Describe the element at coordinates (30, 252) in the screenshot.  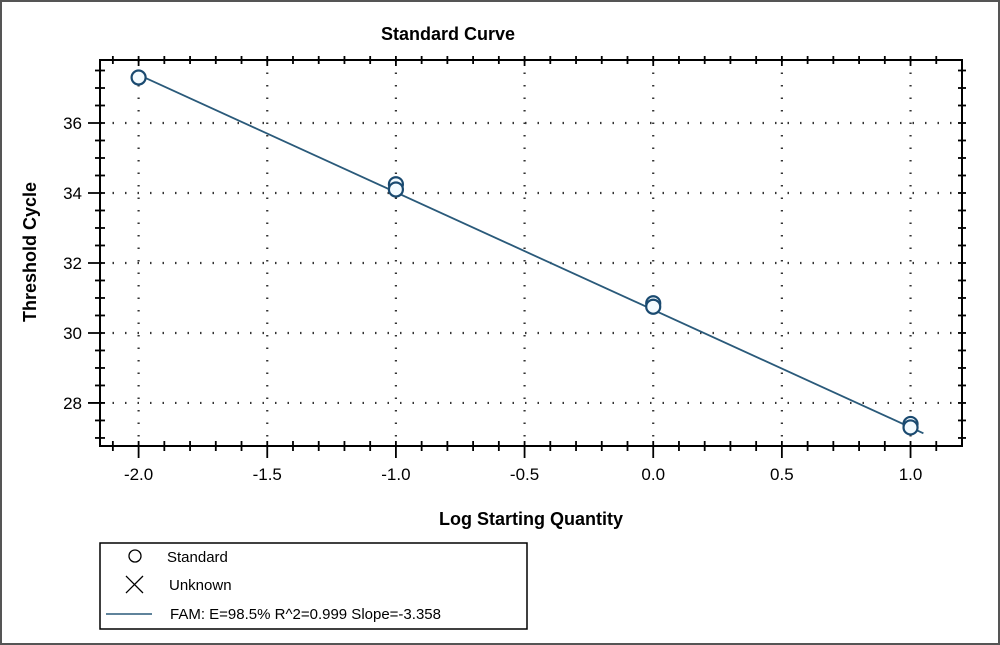
I see `y-axis-label: Threshold Cycle` at that location.